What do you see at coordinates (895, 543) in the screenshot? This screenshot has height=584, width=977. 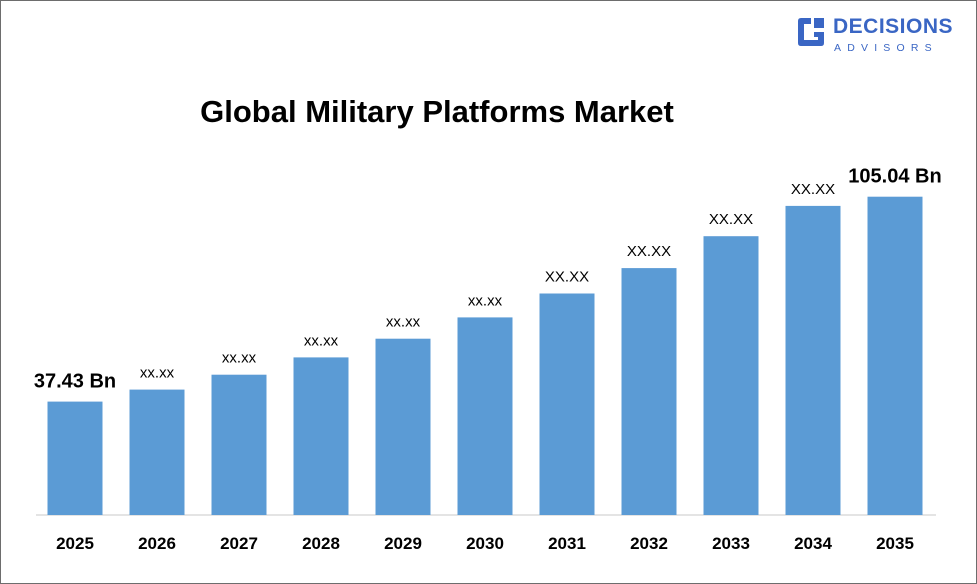 I see `x-tick-label-2035: 2035` at bounding box center [895, 543].